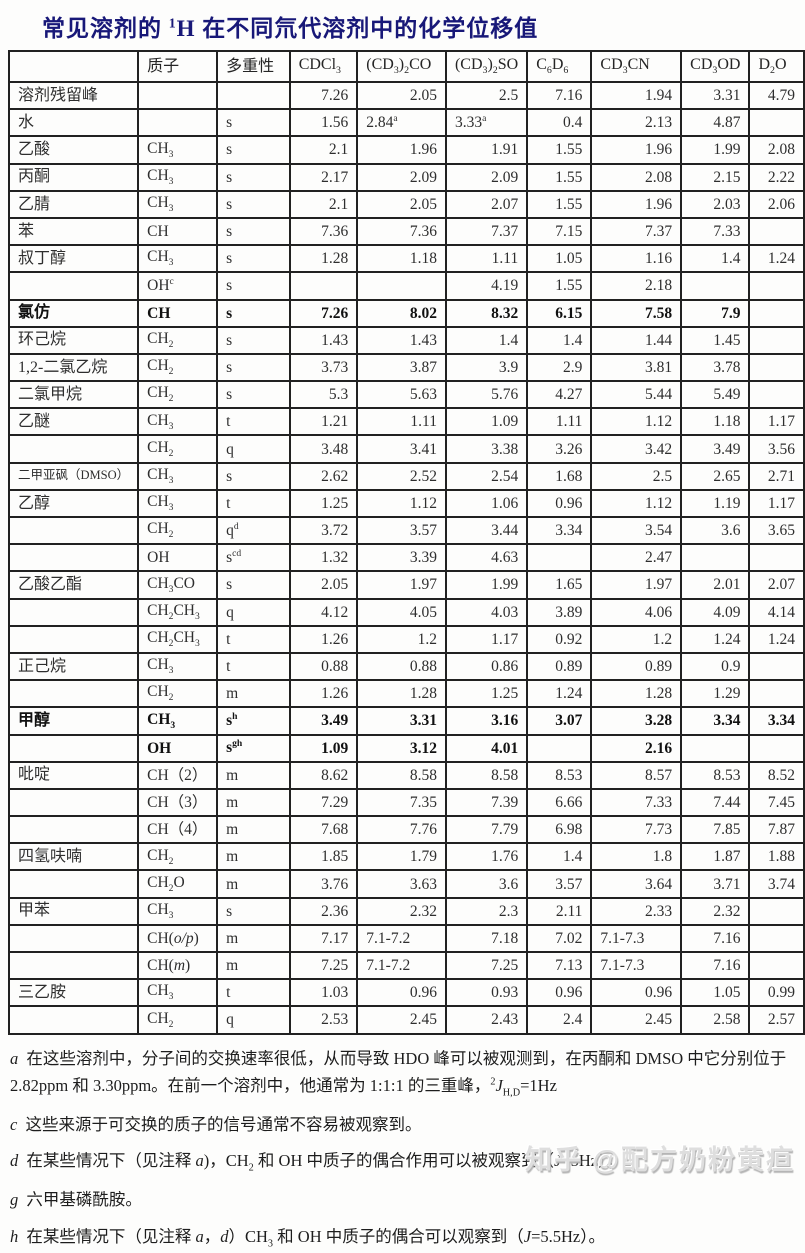  I want to click on shift-value-cell: 4.27, so click(559, 395).